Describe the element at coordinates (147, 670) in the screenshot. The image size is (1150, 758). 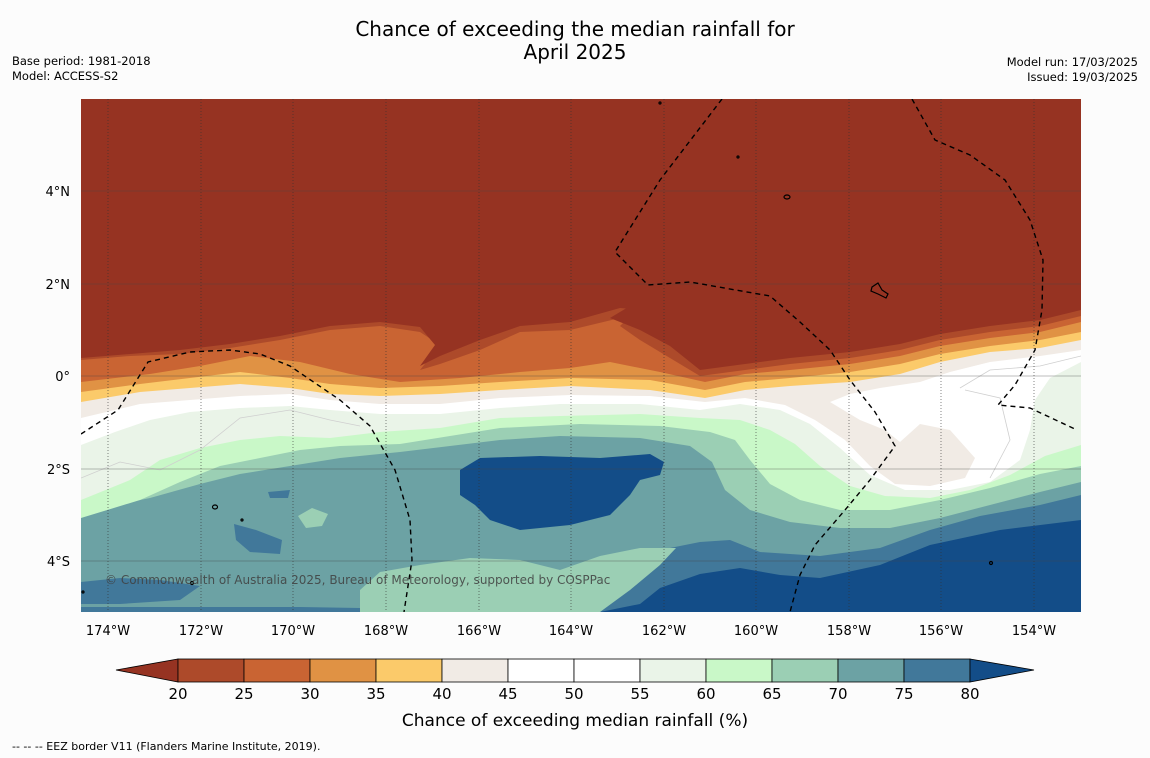
I see `colorbar-extend-low` at that location.